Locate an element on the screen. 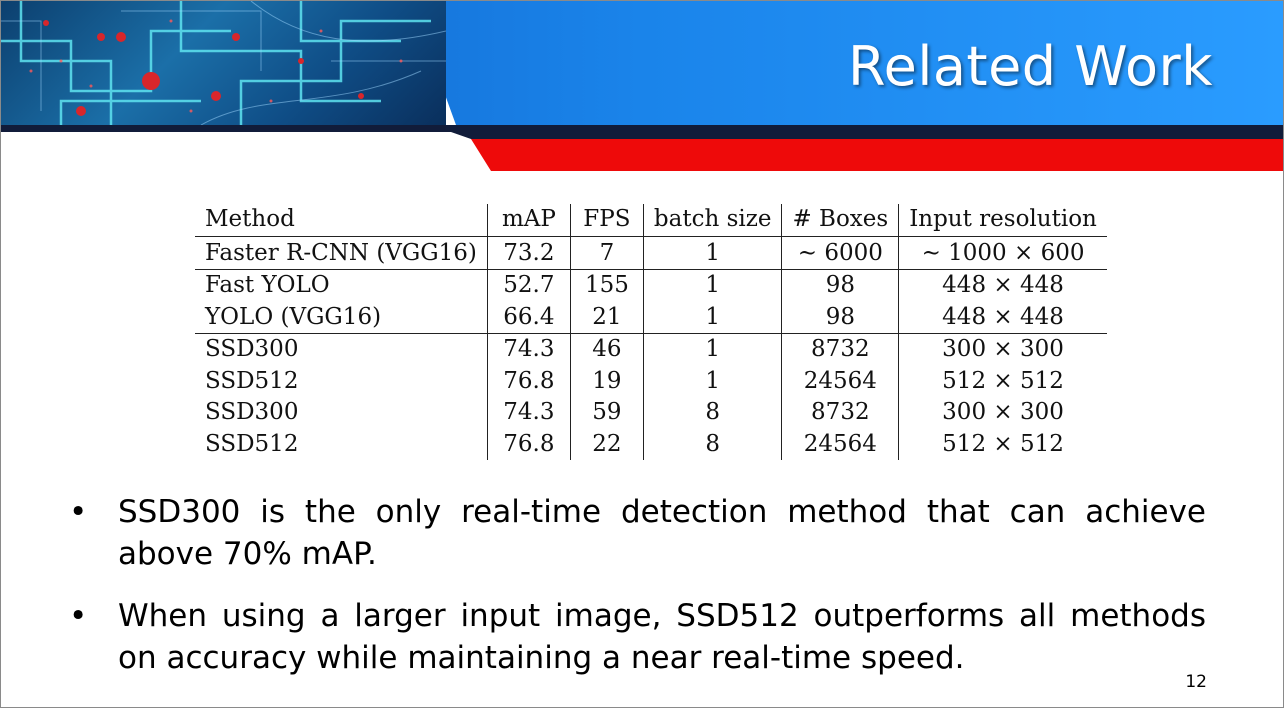 The image size is (1284, 708). header-method: Method is located at coordinates (341, 220).